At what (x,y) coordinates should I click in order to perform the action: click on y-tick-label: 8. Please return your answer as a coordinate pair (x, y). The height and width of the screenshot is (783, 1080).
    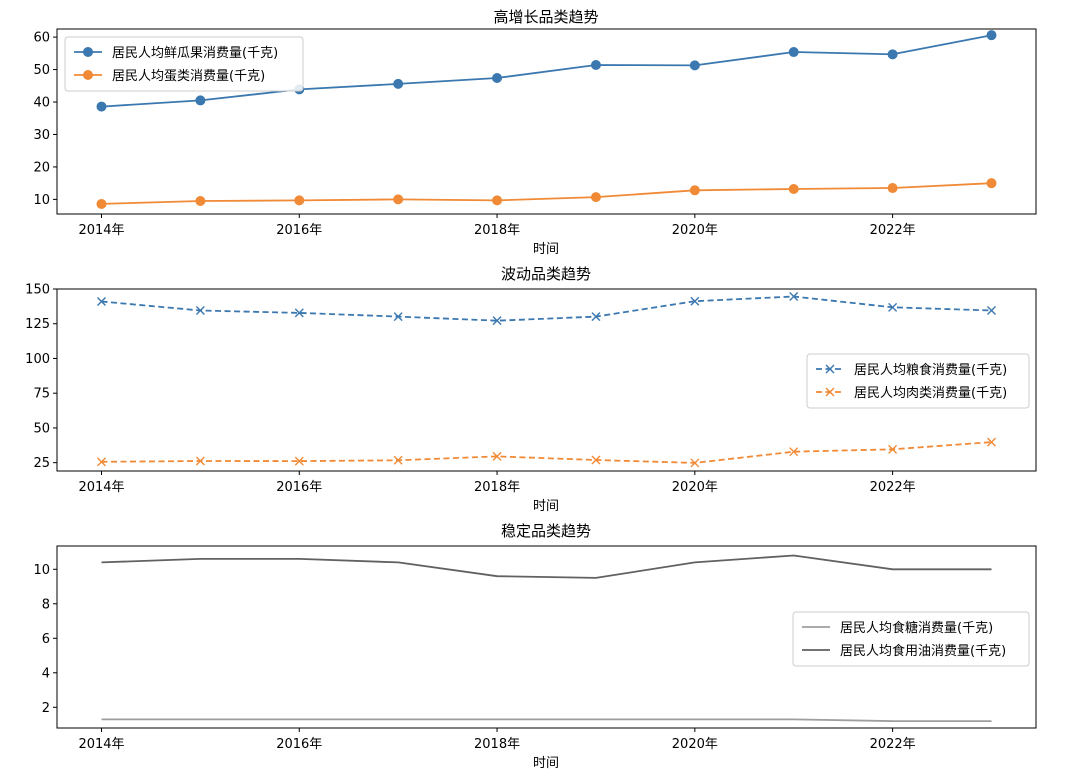
    Looking at the image, I should click on (46, 604).